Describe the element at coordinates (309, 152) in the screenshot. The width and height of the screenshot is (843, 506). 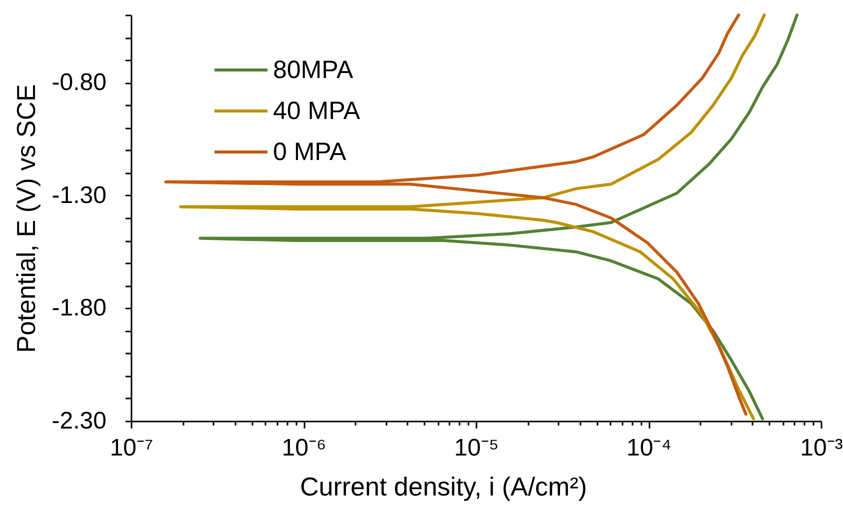
I see `legend-label: 0 MPA` at that location.